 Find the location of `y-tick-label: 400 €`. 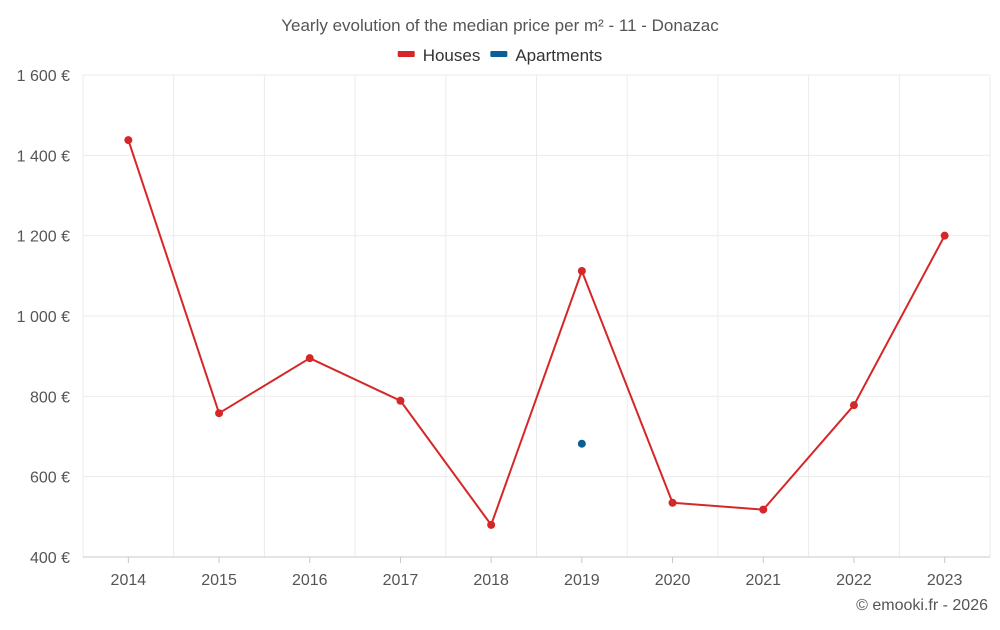

y-tick-label: 400 € is located at coordinates (50, 558).